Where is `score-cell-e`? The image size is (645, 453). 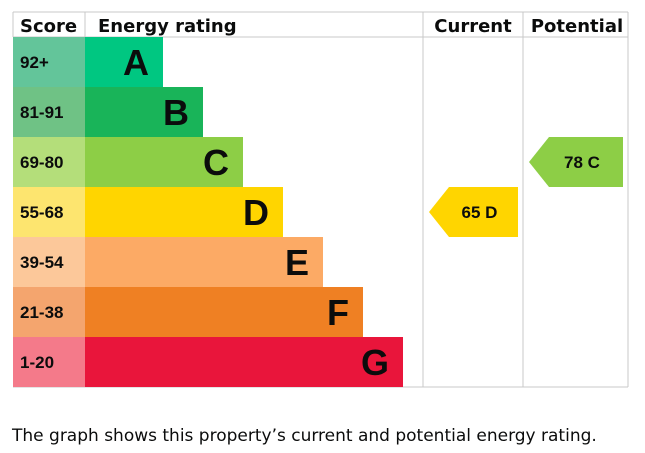
score-cell-e is located at coordinates (49, 262).